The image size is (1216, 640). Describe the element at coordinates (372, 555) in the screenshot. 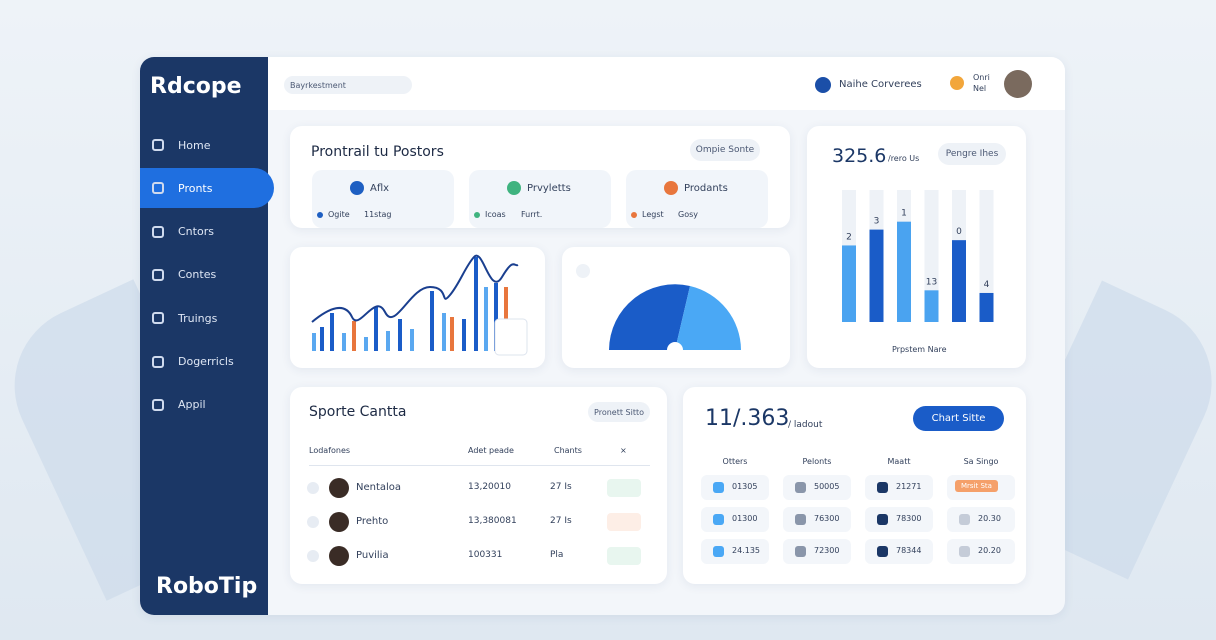

I see `row-name: Puvilia` at that location.